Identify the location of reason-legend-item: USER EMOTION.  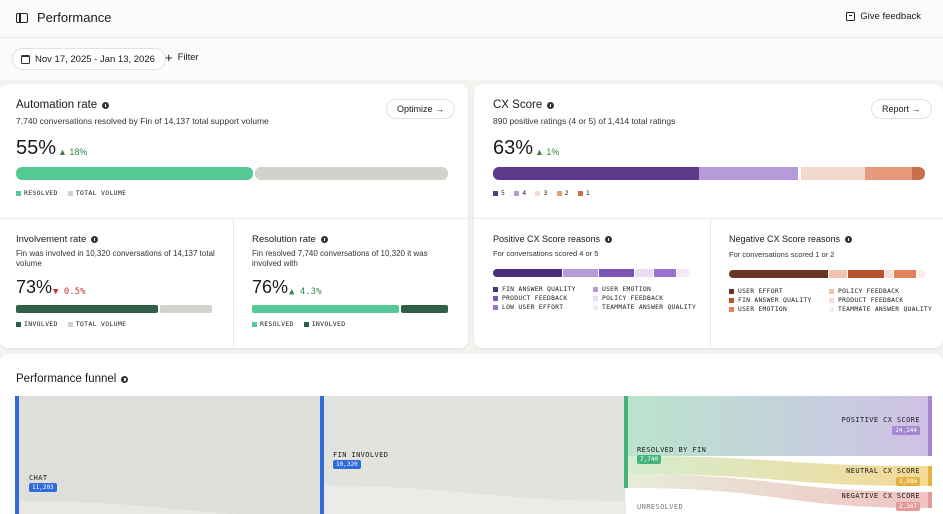
(779, 309).